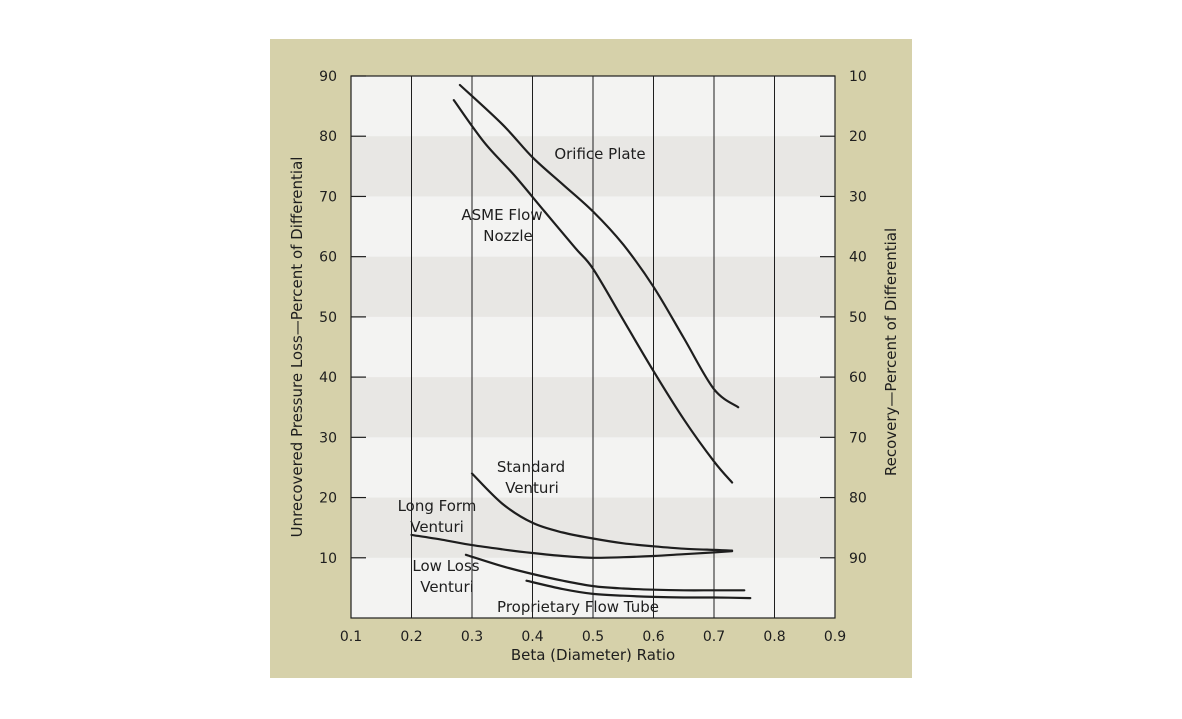 The width and height of the screenshot is (1182, 719). Describe the element at coordinates (572, 546) in the screenshot. I see `curve-long-form-venturi` at that location.